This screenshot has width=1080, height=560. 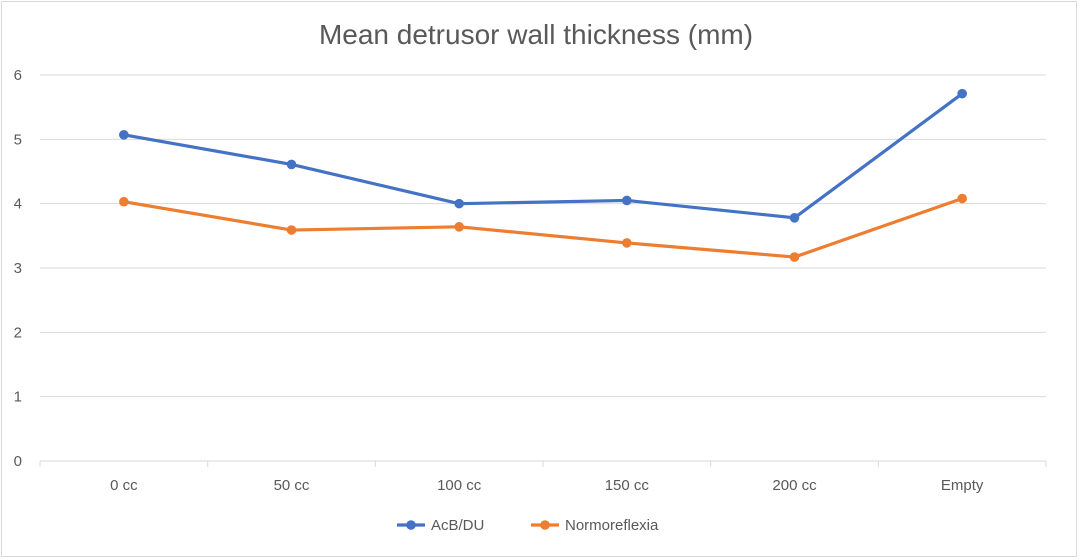 I want to click on legend-label: AcB/DU, so click(x=457, y=525).